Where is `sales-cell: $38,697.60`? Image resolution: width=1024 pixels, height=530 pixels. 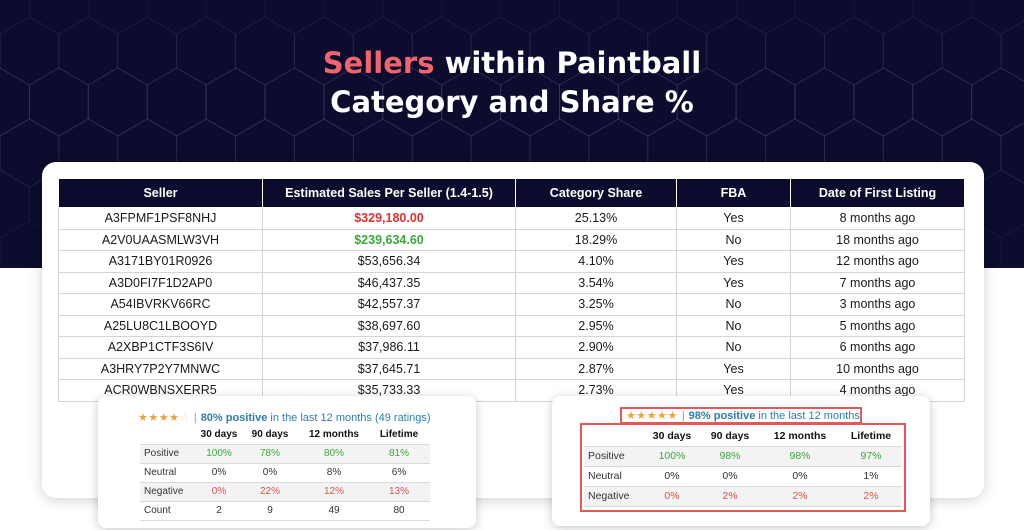
sales-cell: $38,697.60 is located at coordinates (389, 325).